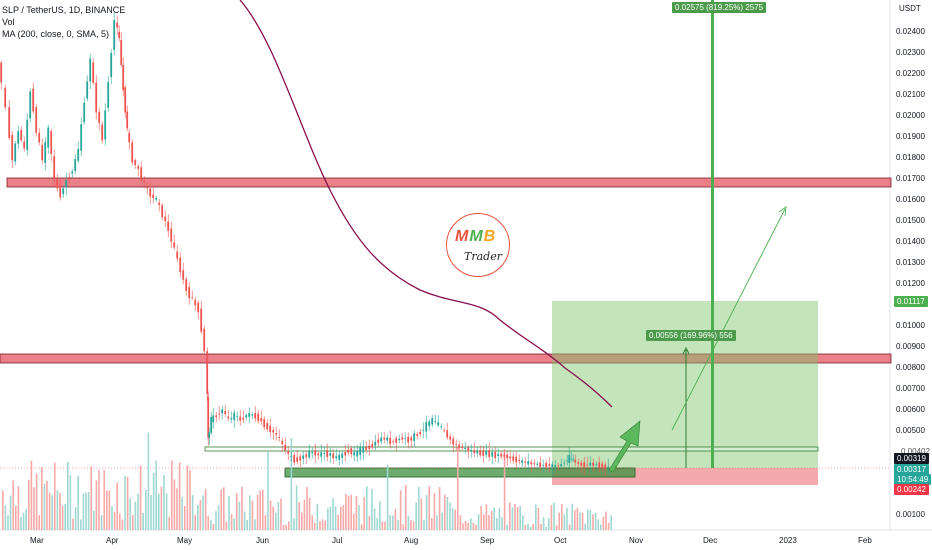 This screenshot has height=550, width=932. Describe the element at coordinates (446, 358) in the screenshot. I see `resistance-zone-lower` at that location.